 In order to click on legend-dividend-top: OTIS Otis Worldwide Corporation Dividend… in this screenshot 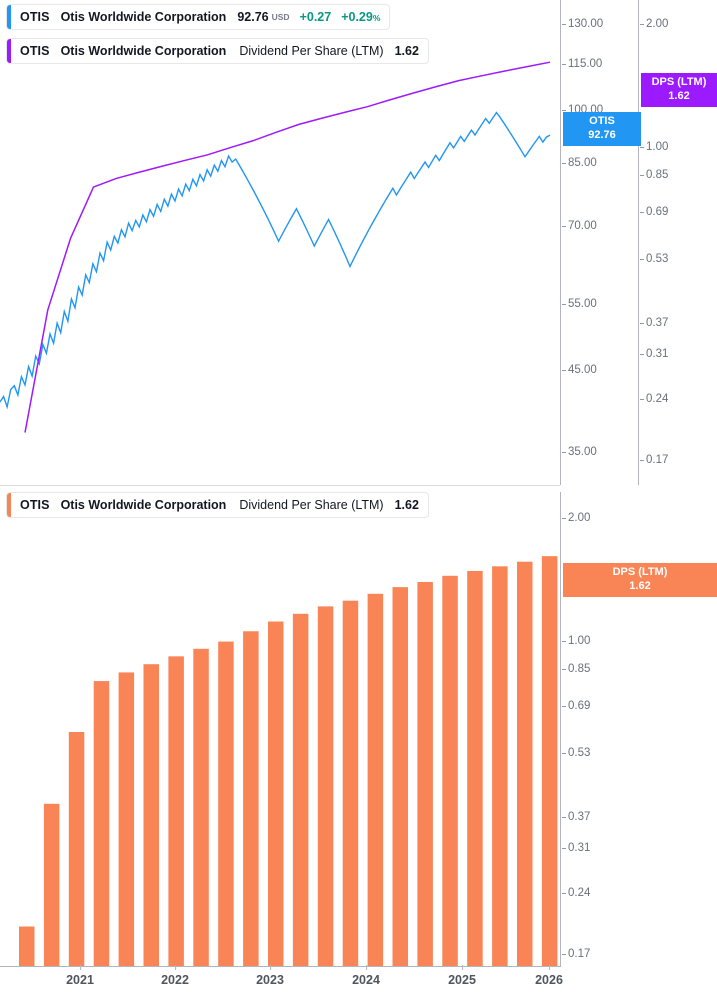, I will do `click(217, 51)`.